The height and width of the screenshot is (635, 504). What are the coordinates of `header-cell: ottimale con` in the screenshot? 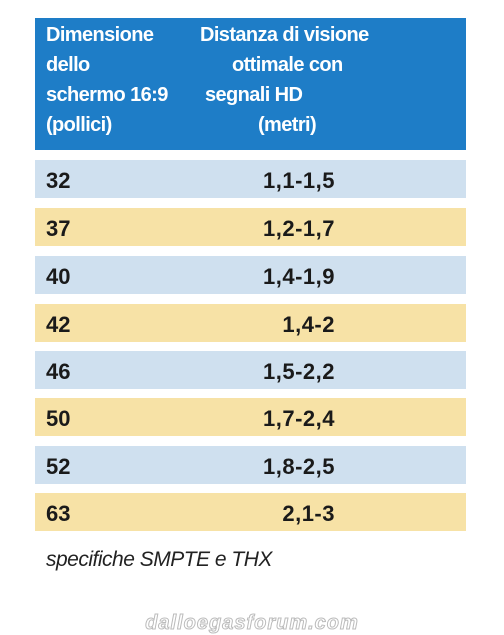 It's located at (287, 65).